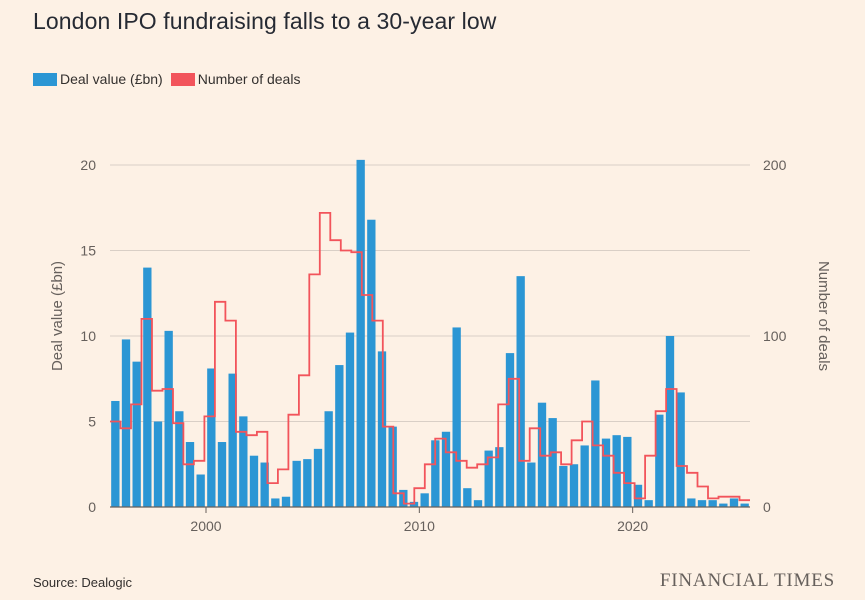 The height and width of the screenshot is (600, 865). I want to click on legend-label-deal-value: Deal value (£bn), so click(111, 79).